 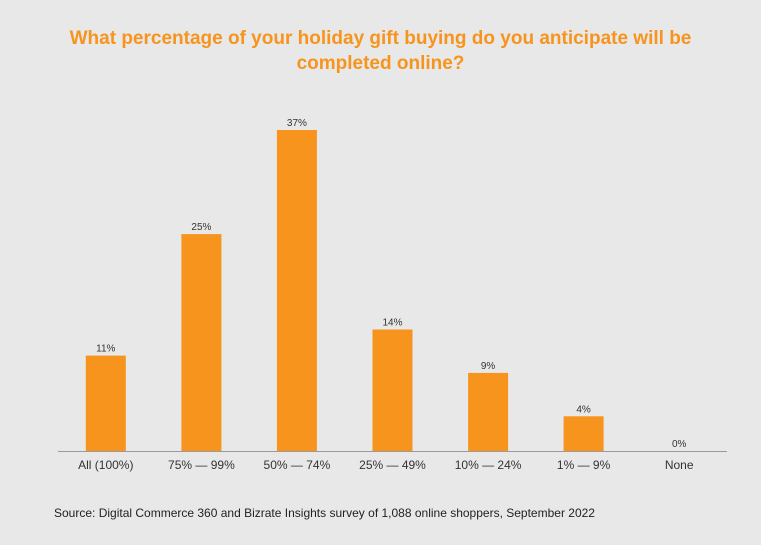 What do you see at coordinates (583, 409) in the screenshot?
I see `data-label: 4%` at bounding box center [583, 409].